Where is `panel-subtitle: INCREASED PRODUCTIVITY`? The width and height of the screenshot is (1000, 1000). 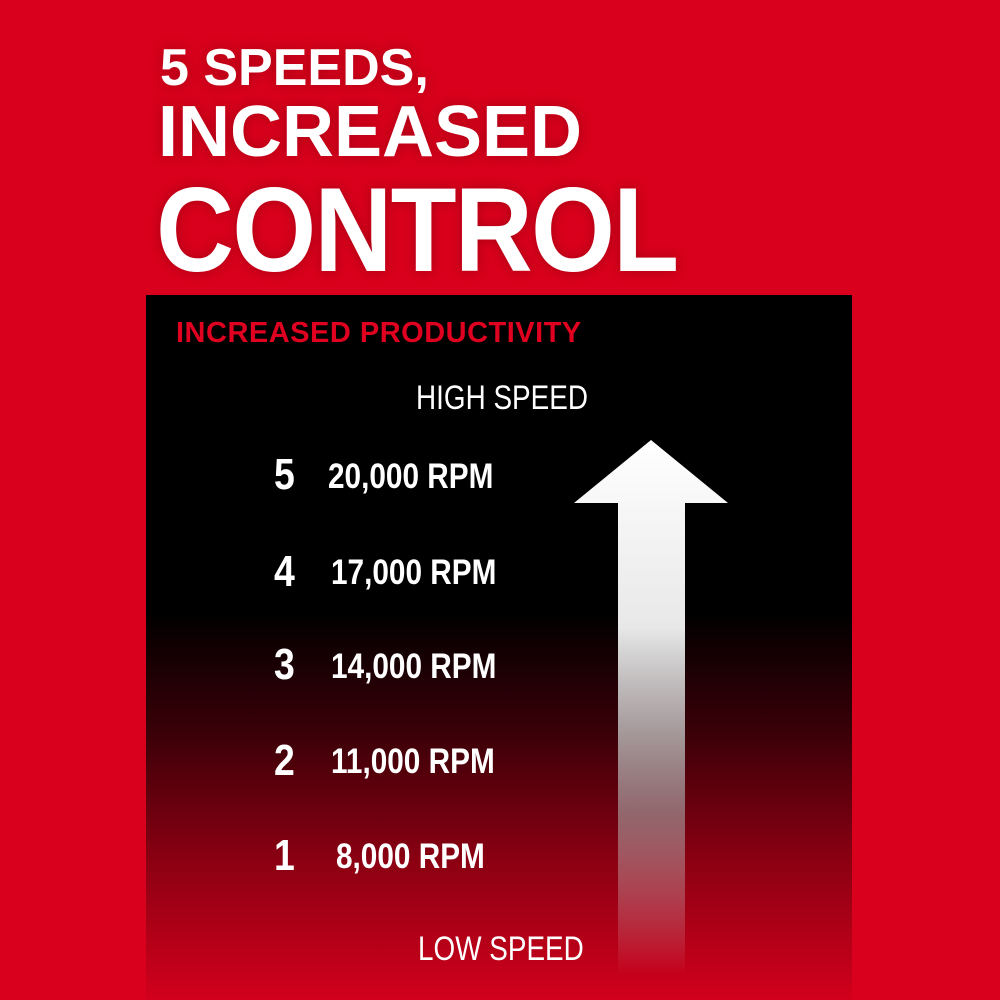 panel-subtitle: INCREASED PRODUCTIVITY is located at coordinates (379, 333).